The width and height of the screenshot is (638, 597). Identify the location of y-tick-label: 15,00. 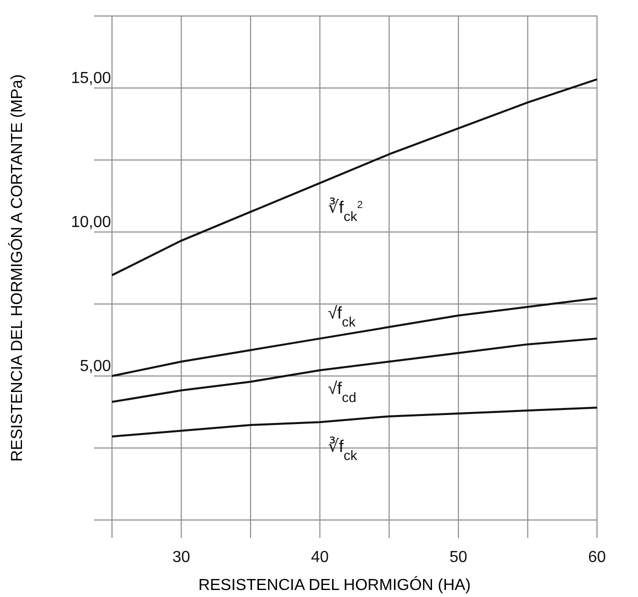
(91, 79).